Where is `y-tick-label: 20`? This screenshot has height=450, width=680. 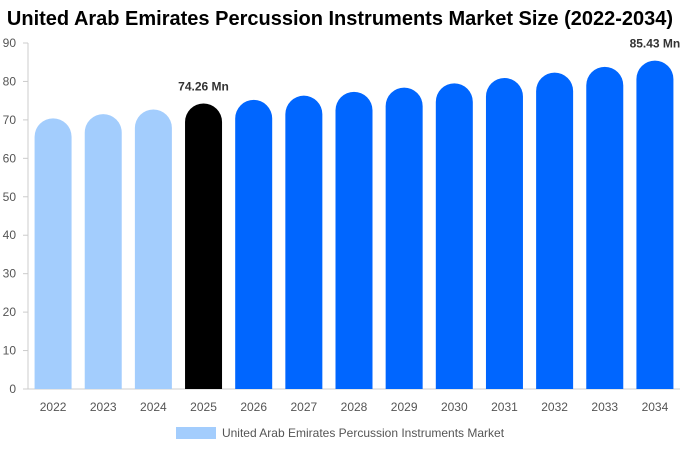 y-tick-label: 20 is located at coordinates (10, 312).